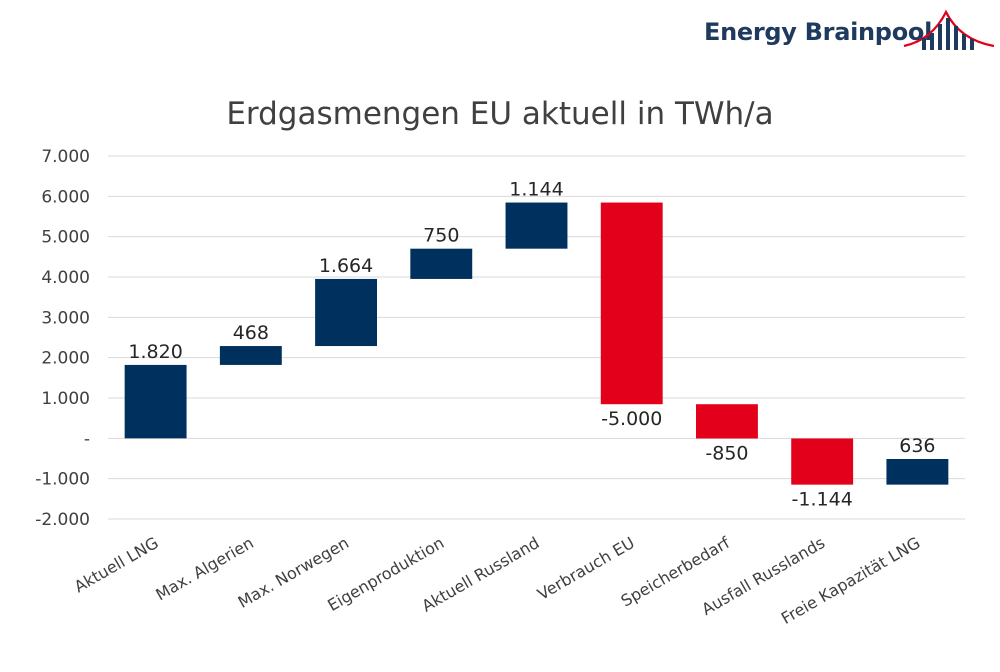 The width and height of the screenshot is (1000, 672). What do you see at coordinates (251, 333) in the screenshot?
I see `data-label: 468` at bounding box center [251, 333].